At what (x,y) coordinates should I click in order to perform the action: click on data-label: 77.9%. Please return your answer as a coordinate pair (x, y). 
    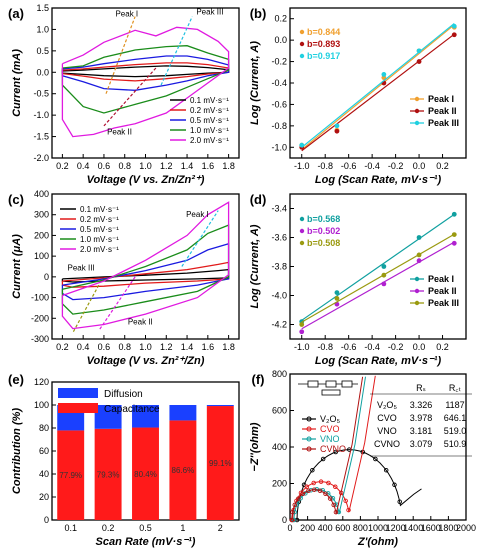
    Looking at the image, I should click on (70, 475).